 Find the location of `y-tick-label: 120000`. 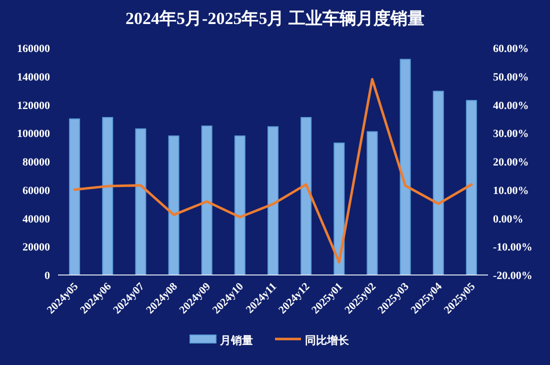

y-tick-label: 120000 is located at coordinates (33, 106).